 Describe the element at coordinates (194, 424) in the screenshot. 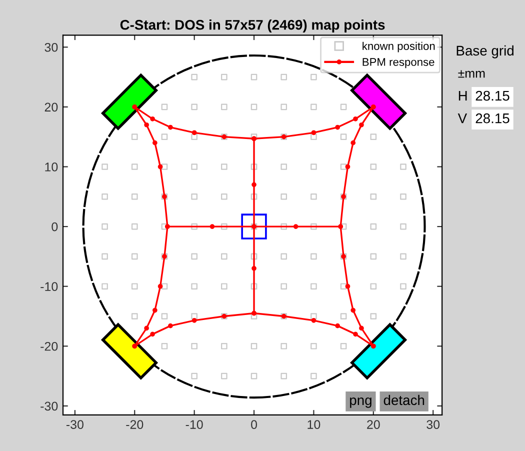

I see `x-tick-label: -10` at that location.